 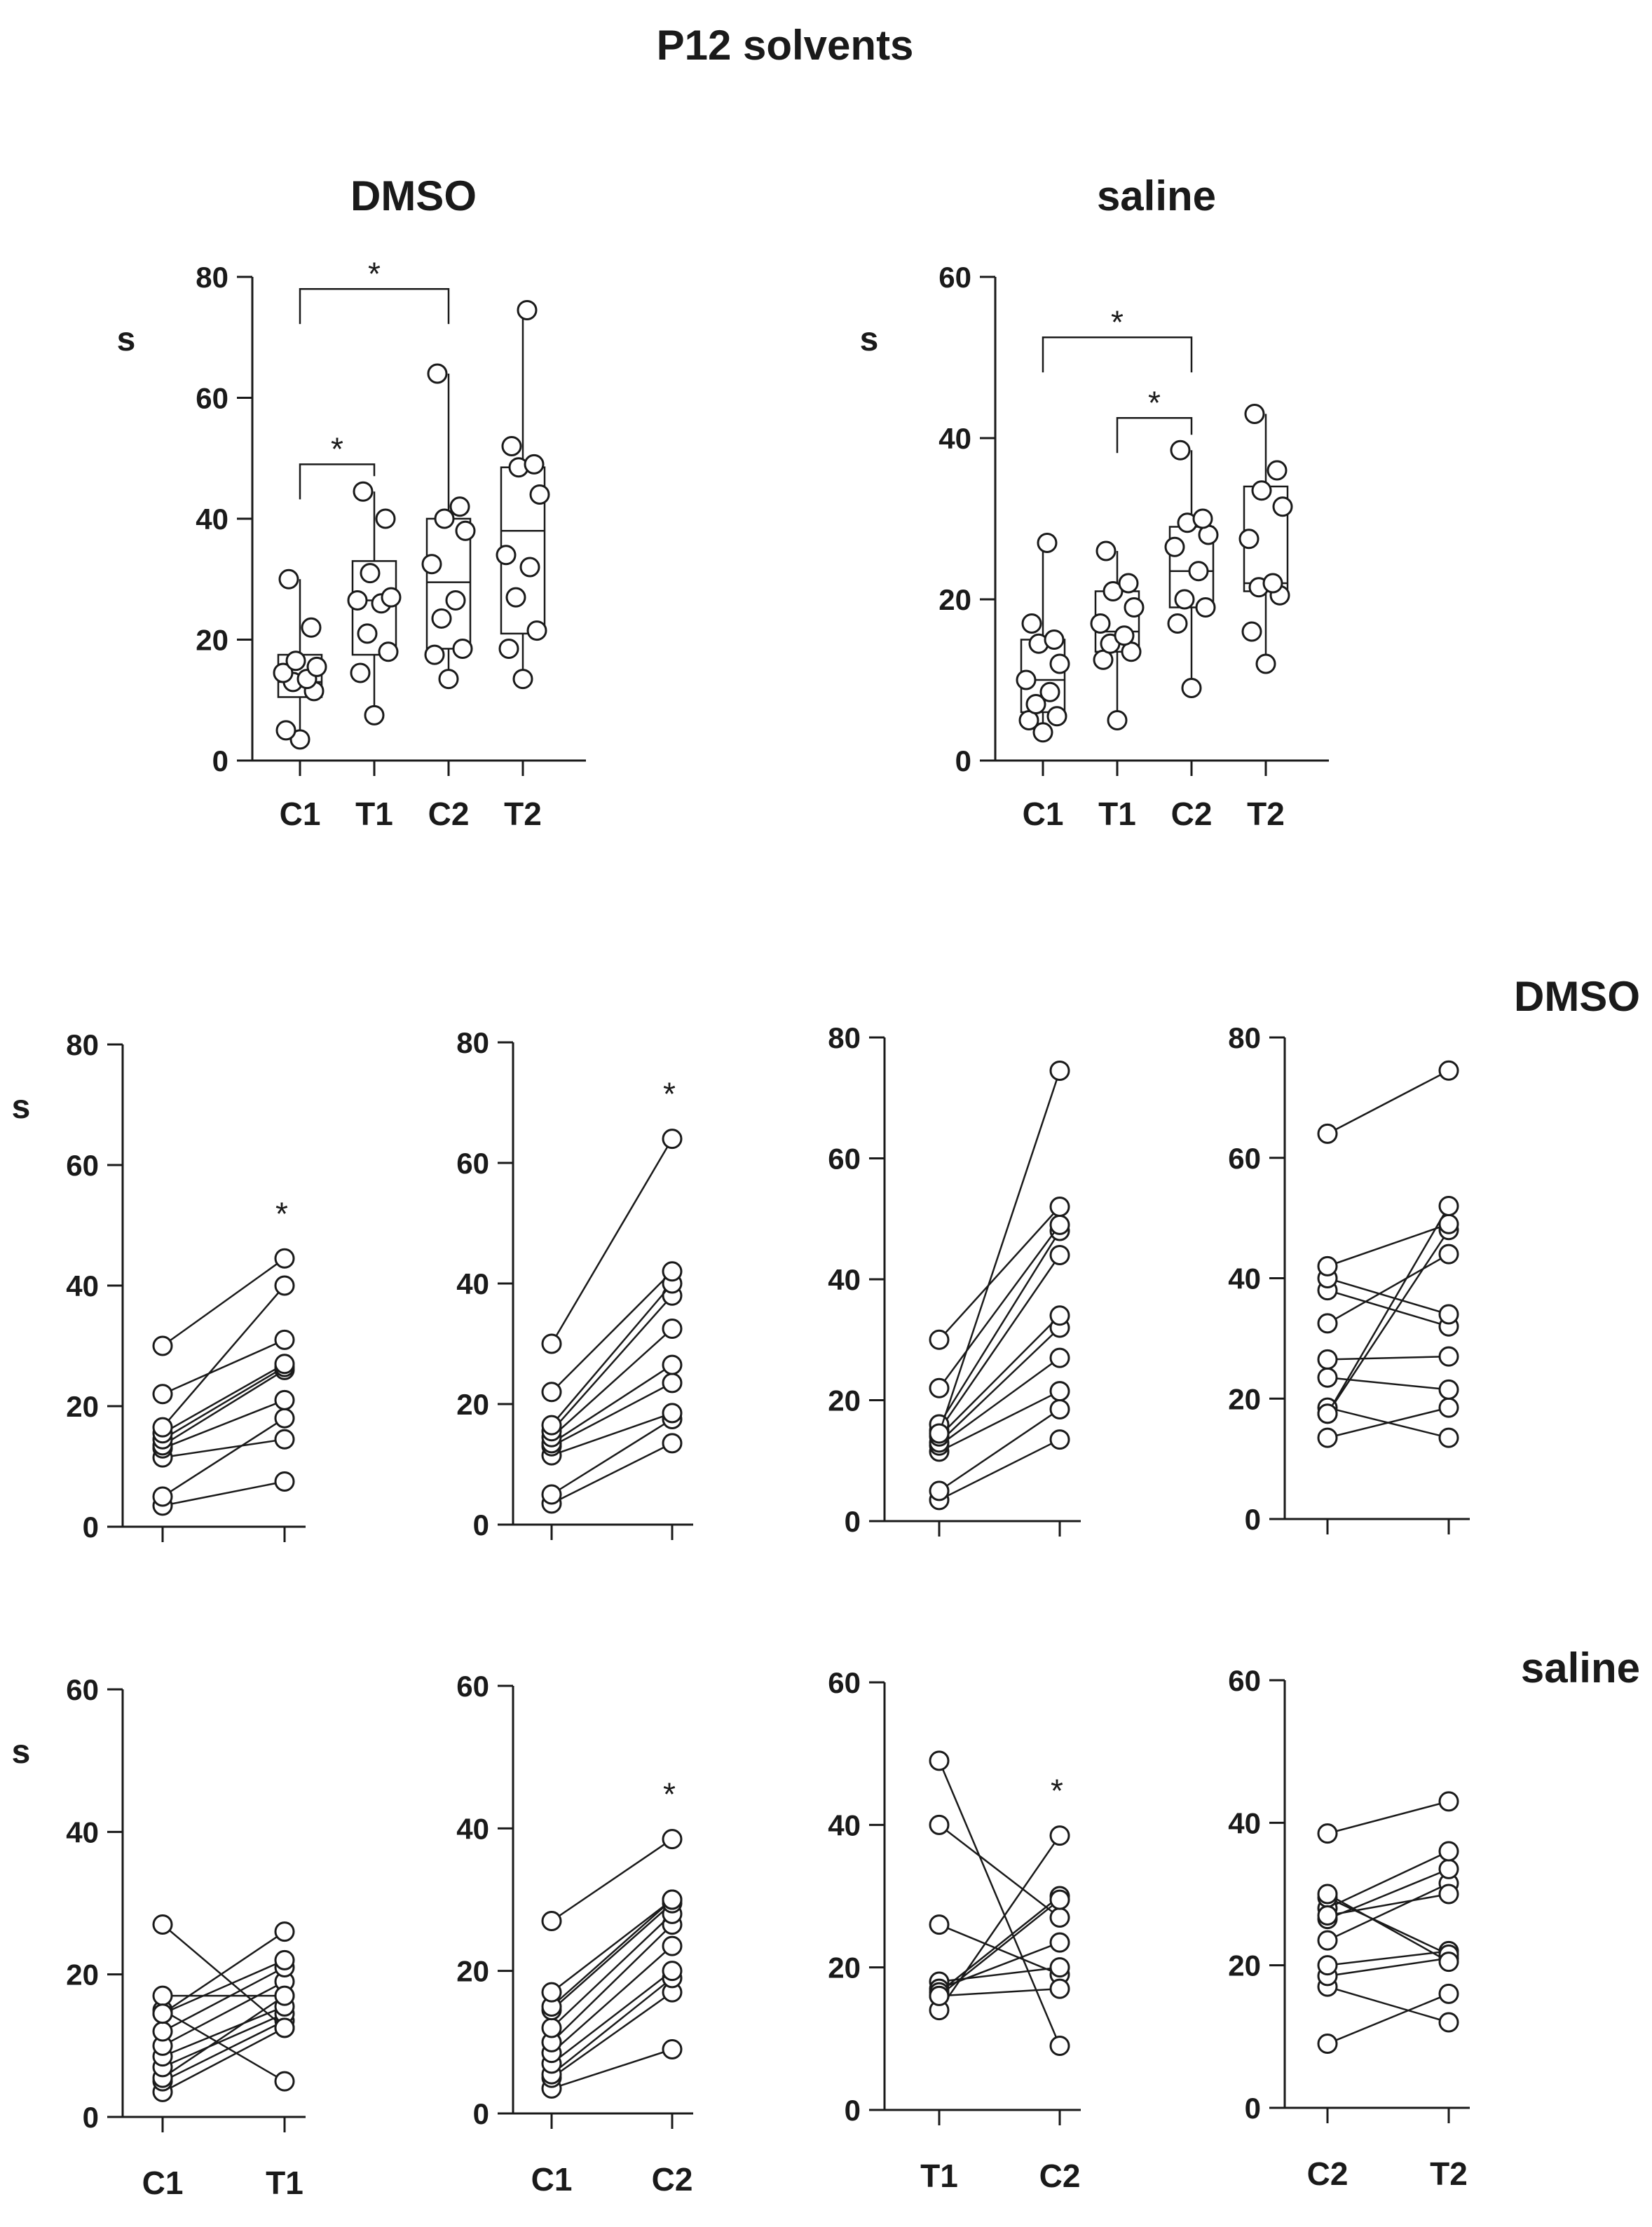 I want to click on x-tick-label: C1, so click(x=552, y=2179).